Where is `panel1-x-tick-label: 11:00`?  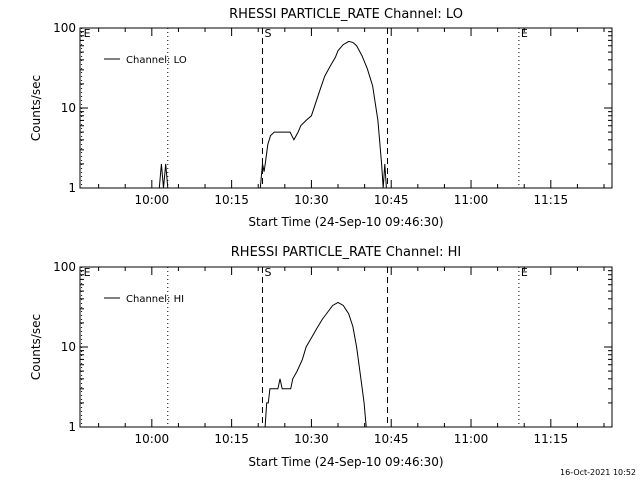 panel1-x-tick-label: 11:00 is located at coordinates (471, 200).